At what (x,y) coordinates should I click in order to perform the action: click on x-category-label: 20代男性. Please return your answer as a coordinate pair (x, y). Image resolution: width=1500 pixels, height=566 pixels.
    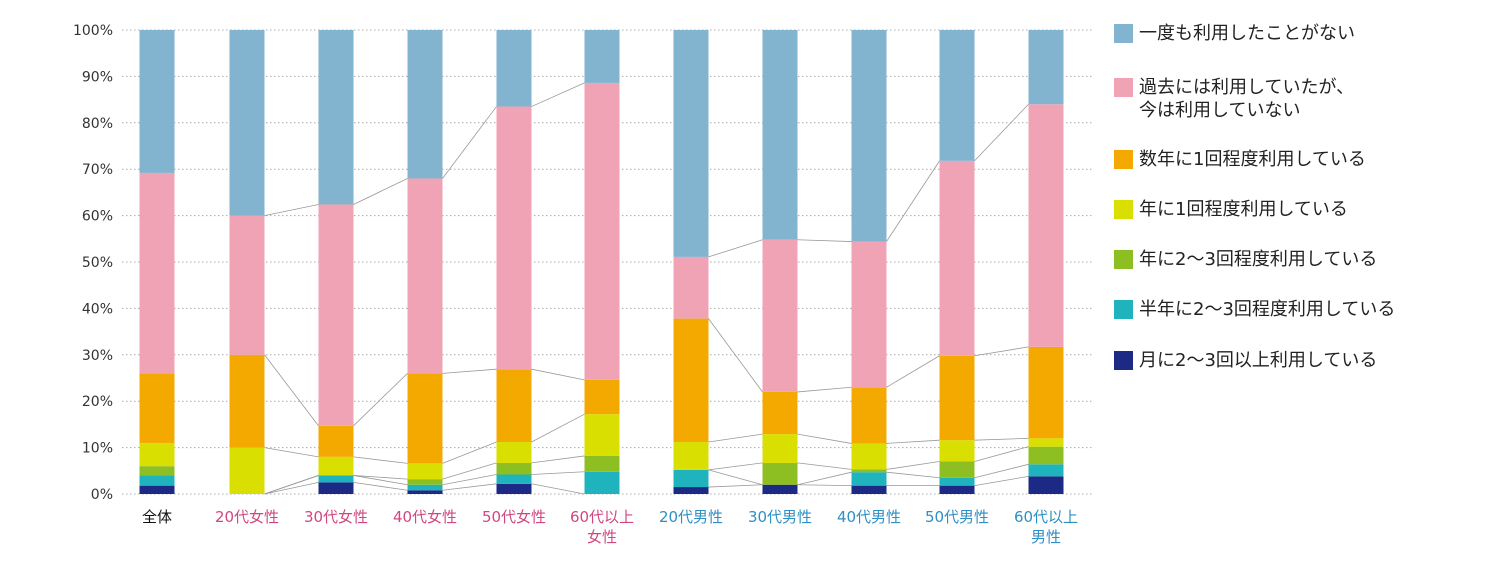
    Looking at the image, I should click on (691, 517).